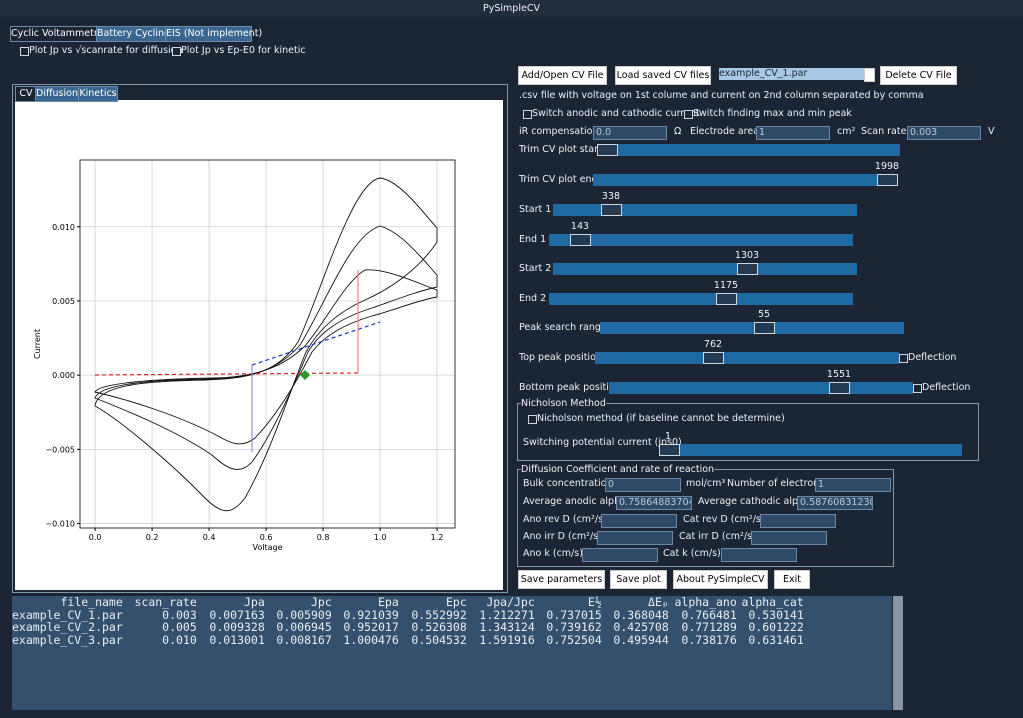 The width and height of the screenshot is (1023, 718). I want to click on tab: Cyclic Voltammetry, so click(53, 34).